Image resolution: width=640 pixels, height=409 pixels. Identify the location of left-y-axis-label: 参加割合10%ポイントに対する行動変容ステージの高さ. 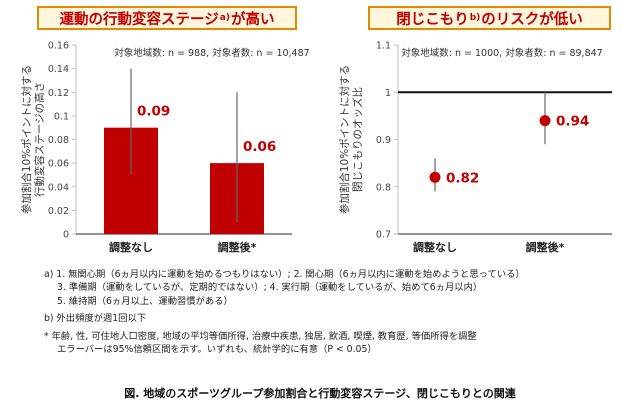
(33, 139).